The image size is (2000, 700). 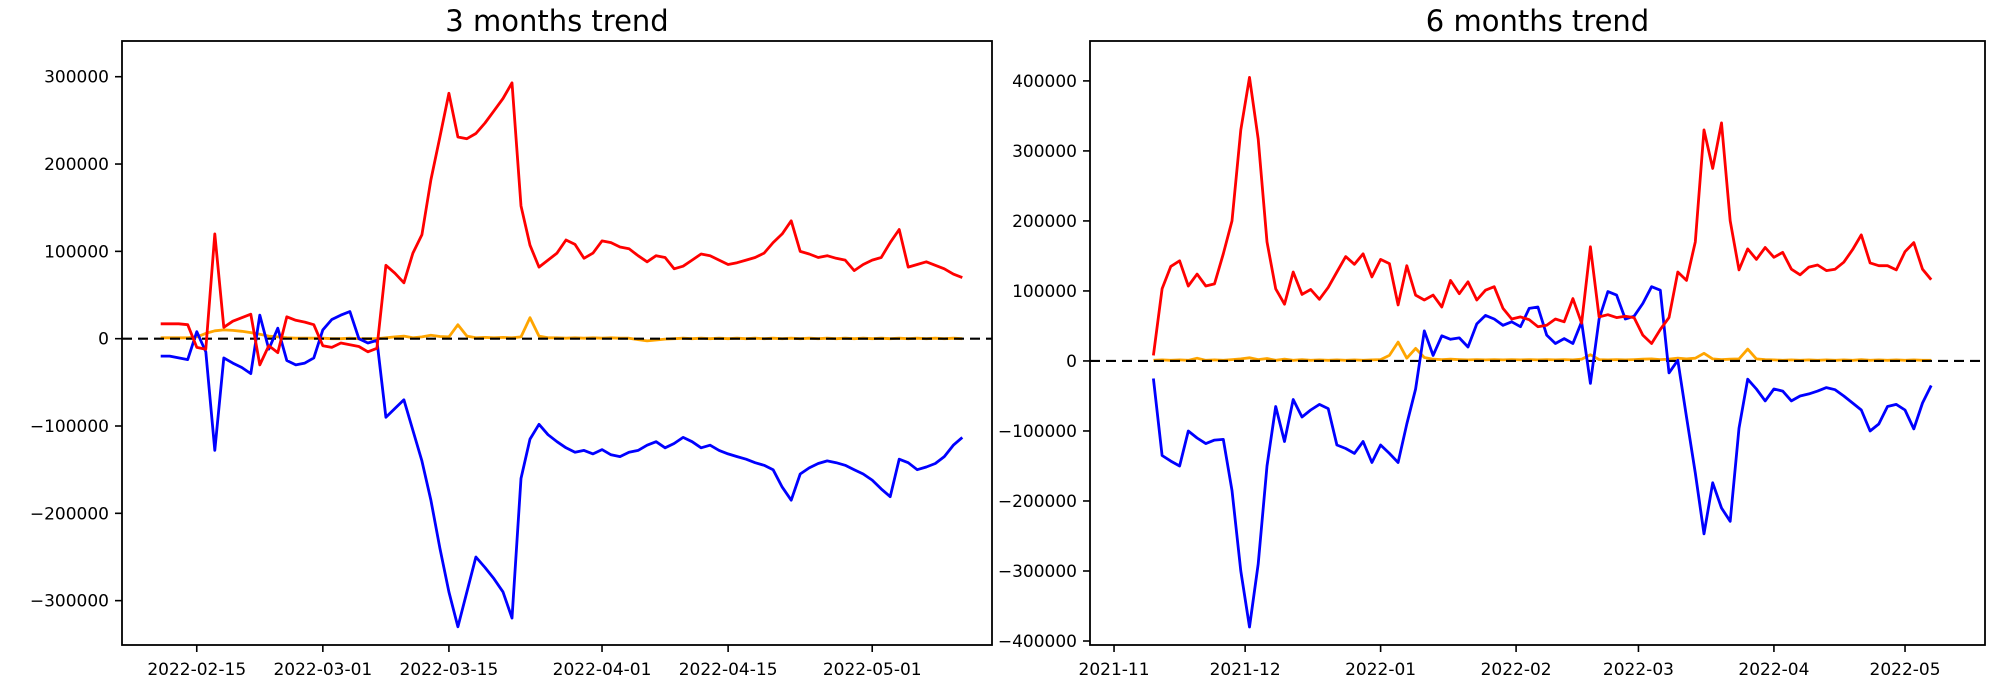 What do you see at coordinates (1905, 670) in the screenshot?
I see `x-tick-label: 2022-05` at bounding box center [1905, 670].